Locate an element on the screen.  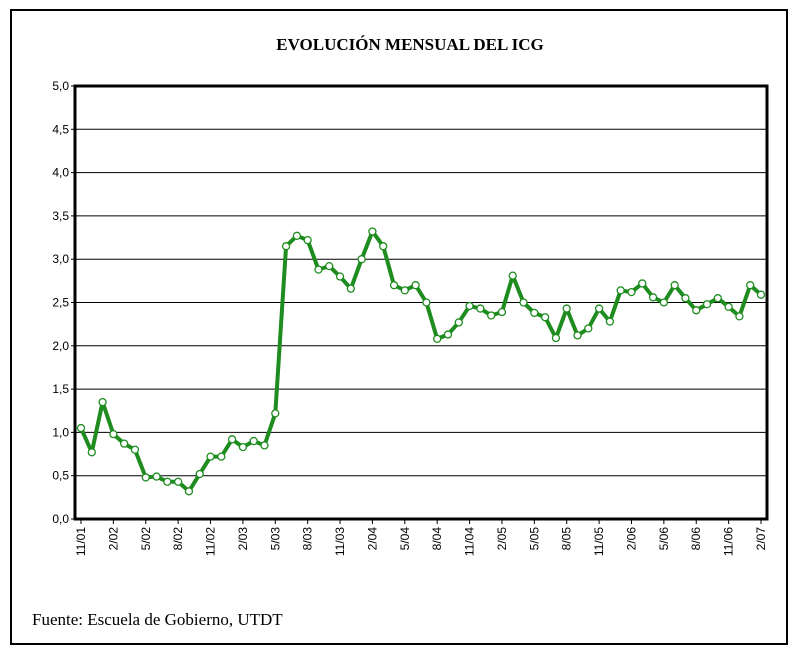
x-tick-label: 11/06 is located at coordinates (729, 541).